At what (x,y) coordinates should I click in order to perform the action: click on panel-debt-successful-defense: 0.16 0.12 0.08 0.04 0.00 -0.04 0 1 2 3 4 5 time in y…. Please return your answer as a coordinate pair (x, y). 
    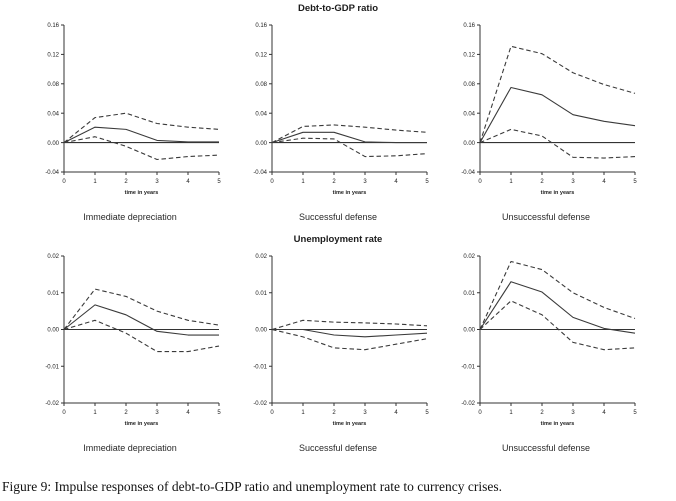
    Looking at the image, I should click on (338, 119).